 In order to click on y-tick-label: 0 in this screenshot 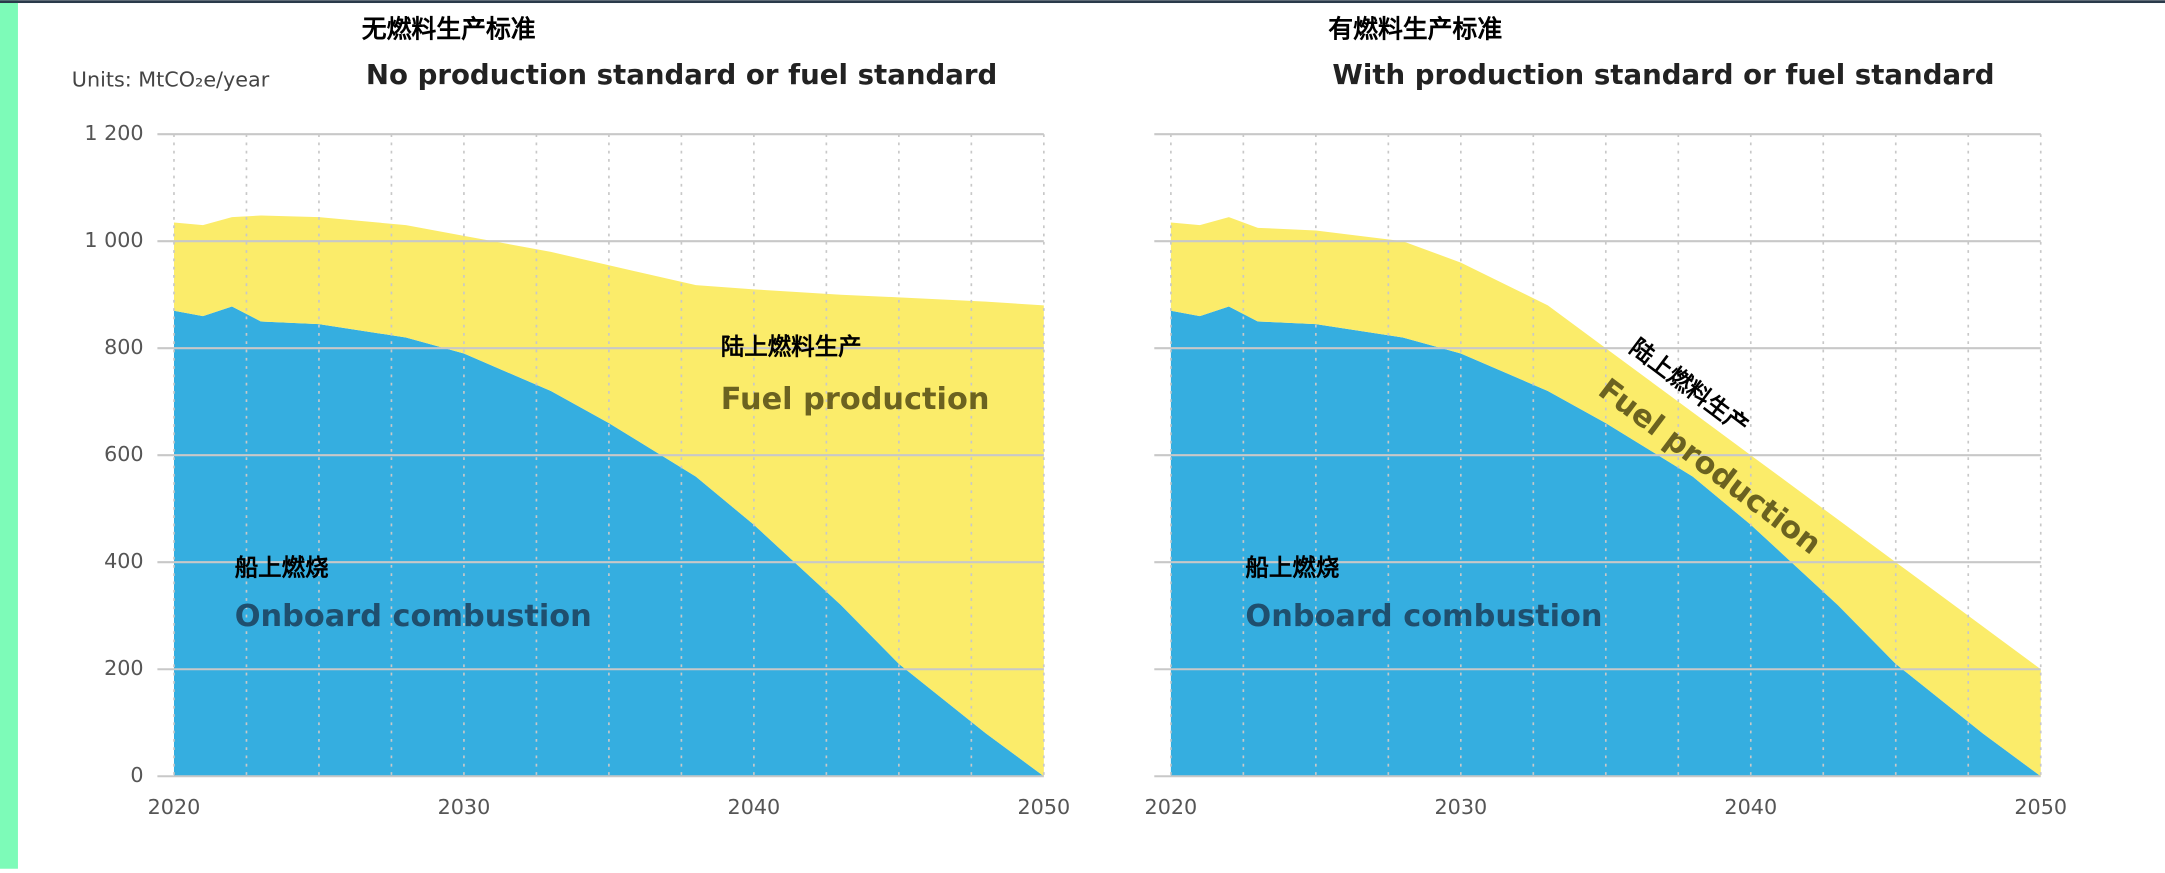, I will do `click(136, 775)`.